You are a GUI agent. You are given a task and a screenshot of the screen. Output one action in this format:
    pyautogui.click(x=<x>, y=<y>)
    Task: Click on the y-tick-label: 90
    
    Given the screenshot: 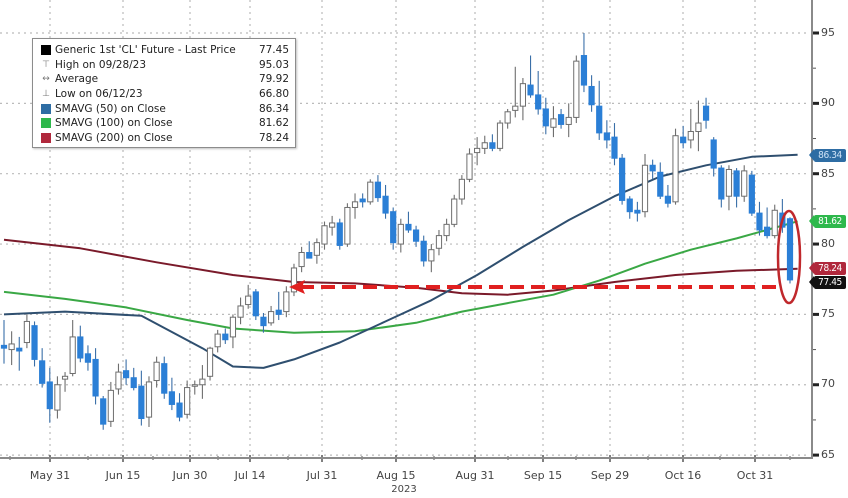 What is the action you would take?
    pyautogui.click(x=828, y=102)
    